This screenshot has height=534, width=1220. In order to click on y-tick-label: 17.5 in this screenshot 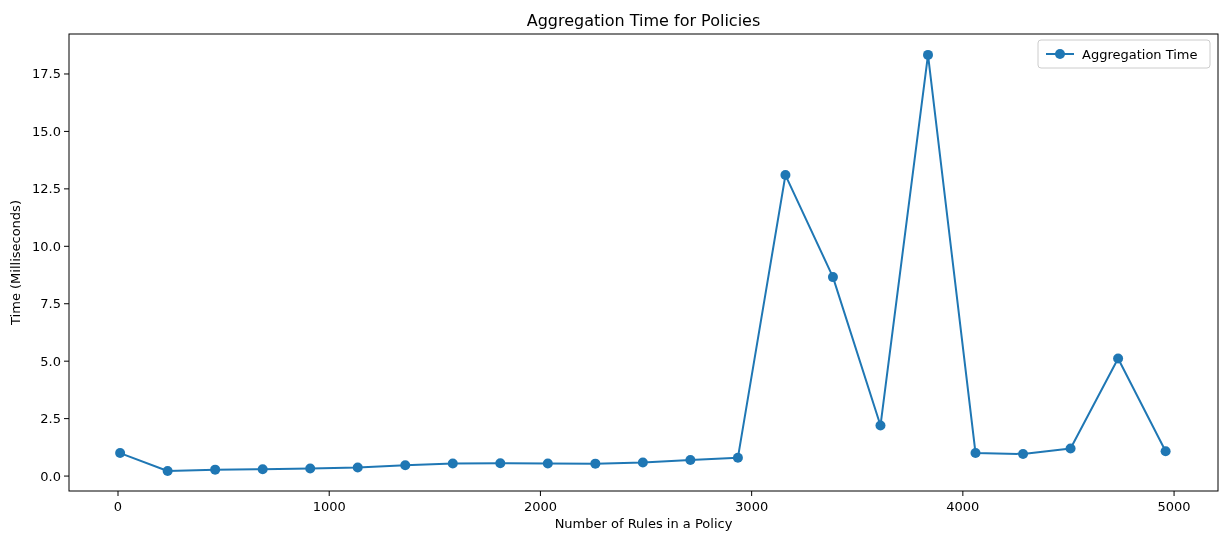, I will do `click(46, 74)`.